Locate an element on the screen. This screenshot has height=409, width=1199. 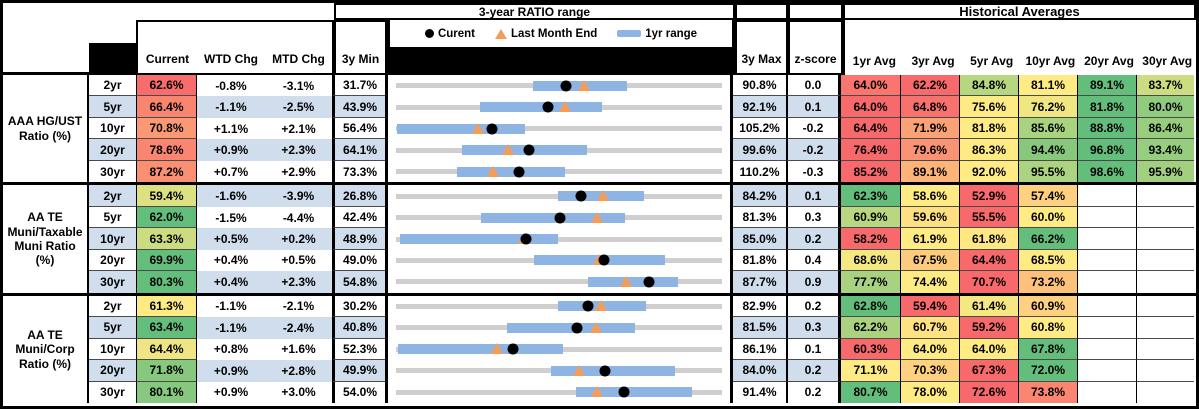
mtd-chg-cell: +2.8% is located at coordinates (298, 371).